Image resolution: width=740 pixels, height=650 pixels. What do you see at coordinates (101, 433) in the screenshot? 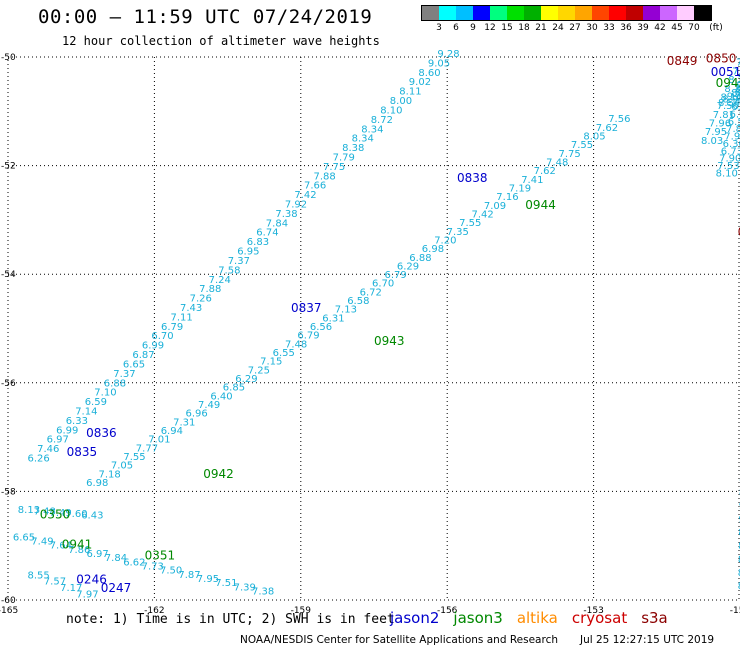
I see `pass-time-label: 0836` at bounding box center [101, 433].